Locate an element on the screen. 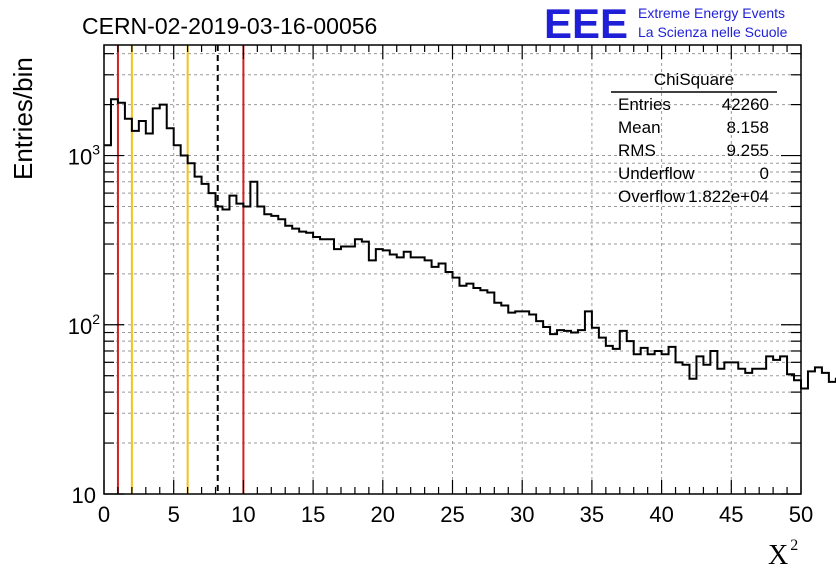 Image resolution: width=836 pixels, height=572 pixels. vertical-marker-lines is located at coordinates (180, 269).